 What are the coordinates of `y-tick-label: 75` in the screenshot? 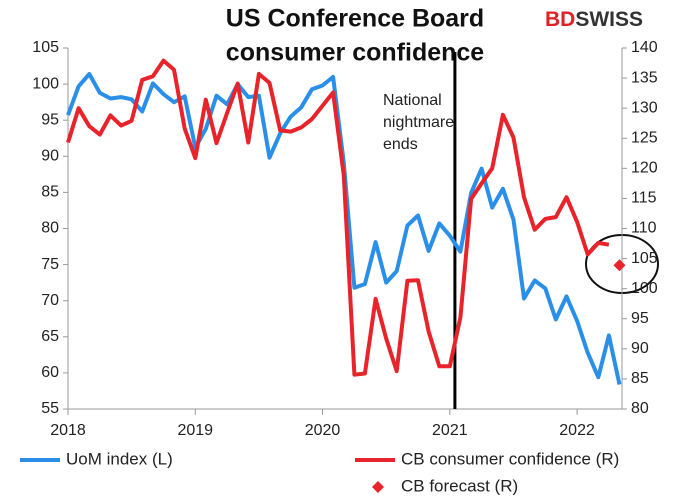 It's located at (50, 264).